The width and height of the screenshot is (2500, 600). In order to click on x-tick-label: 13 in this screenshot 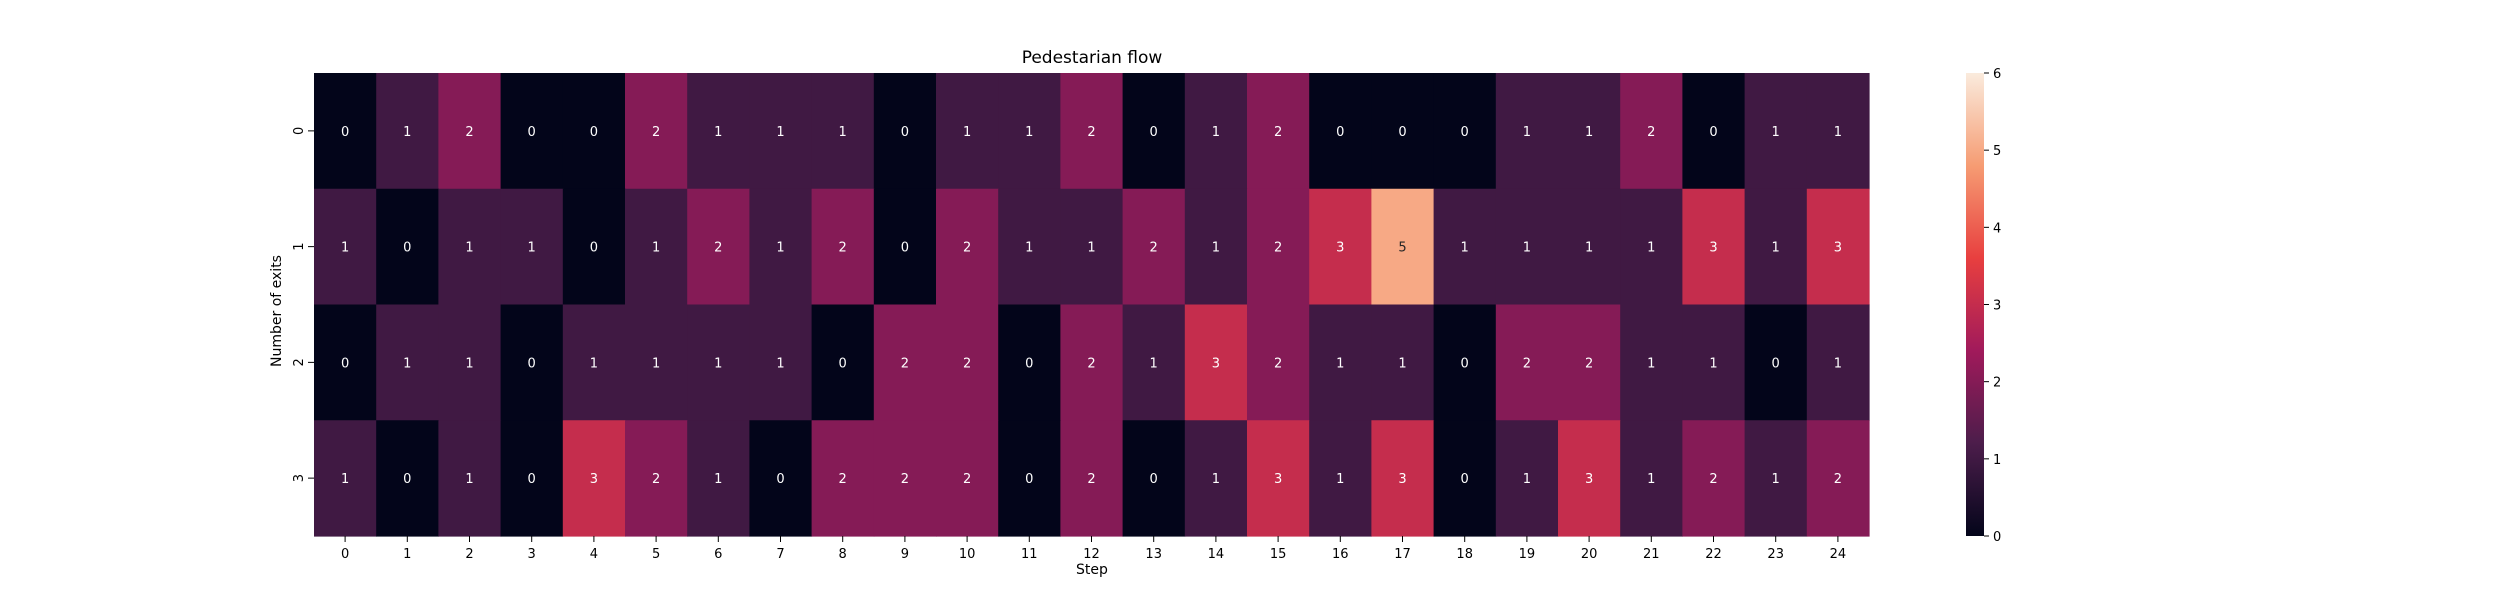, I will do `click(1153, 554)`.